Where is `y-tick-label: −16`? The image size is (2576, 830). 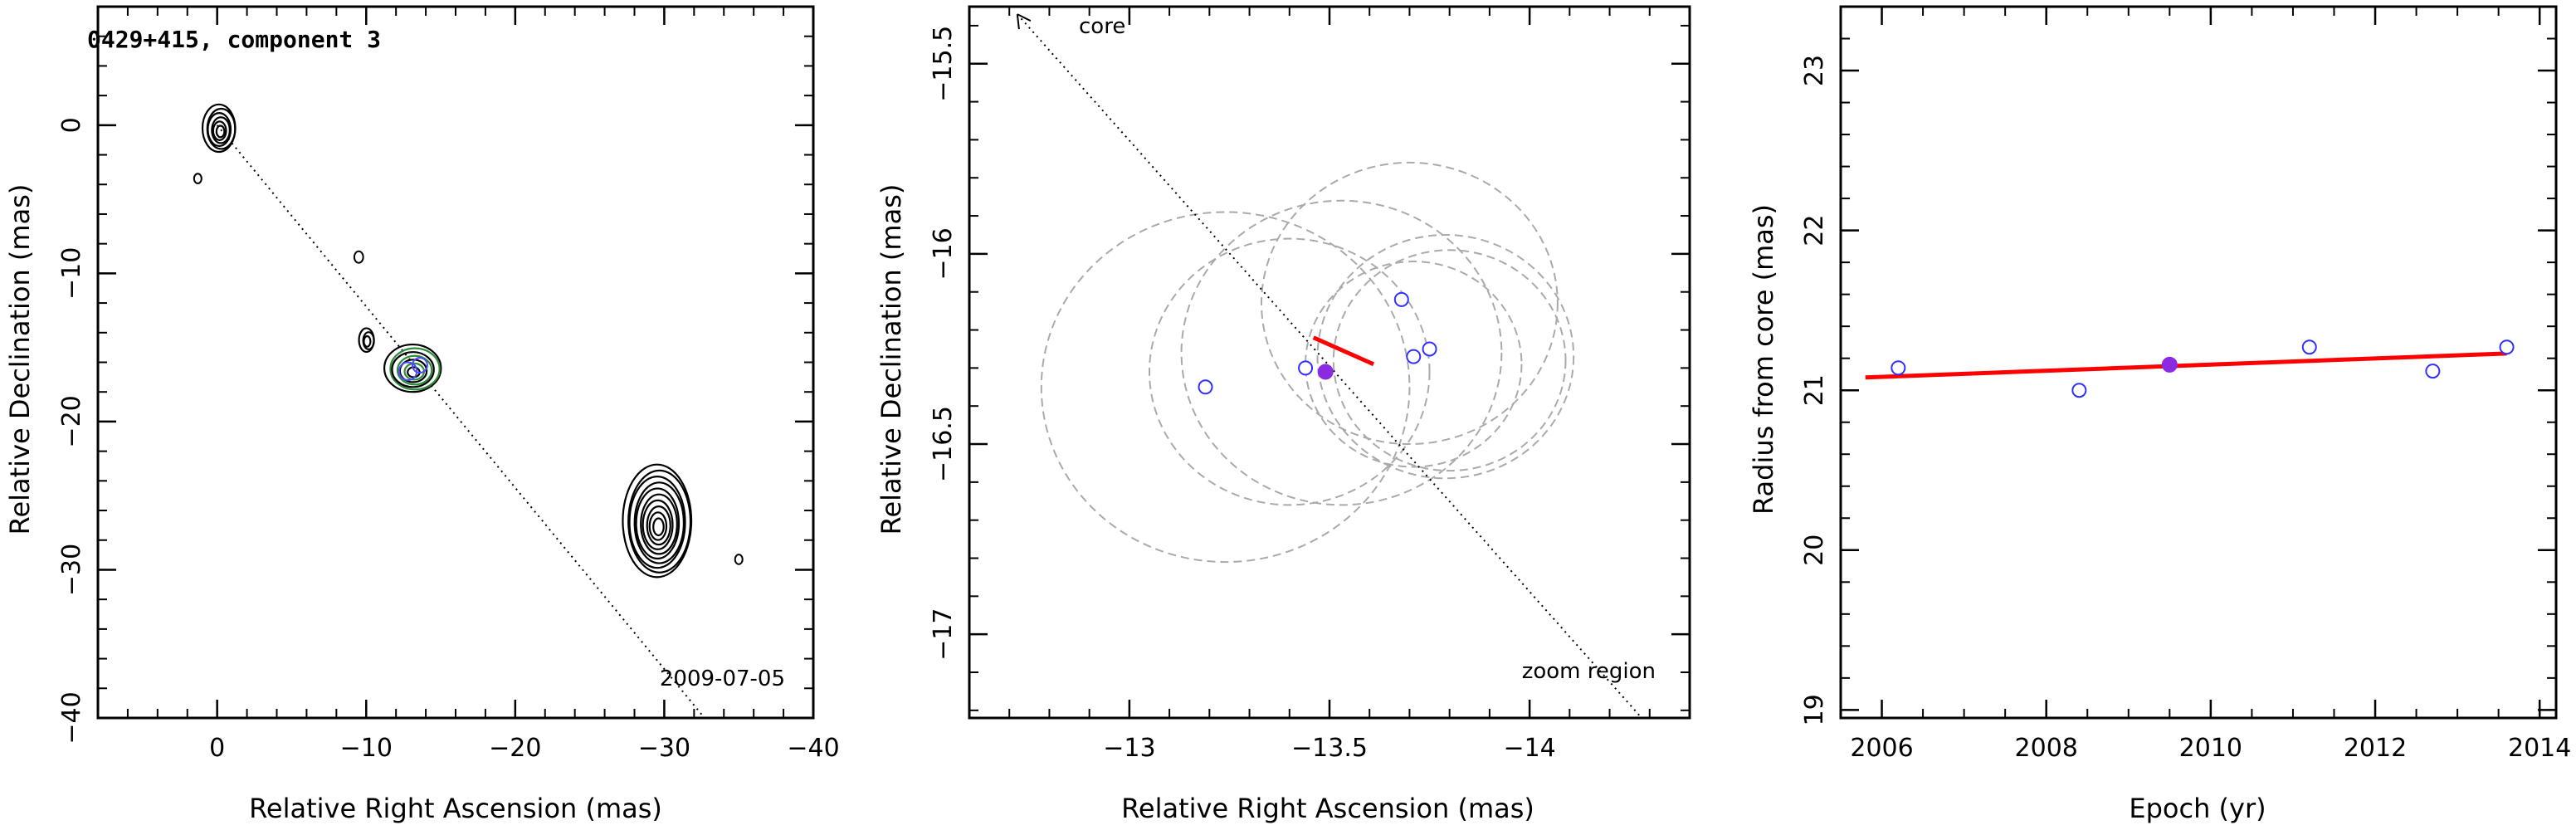 y-tick-label: −16 is located at coordinates (944, 253).